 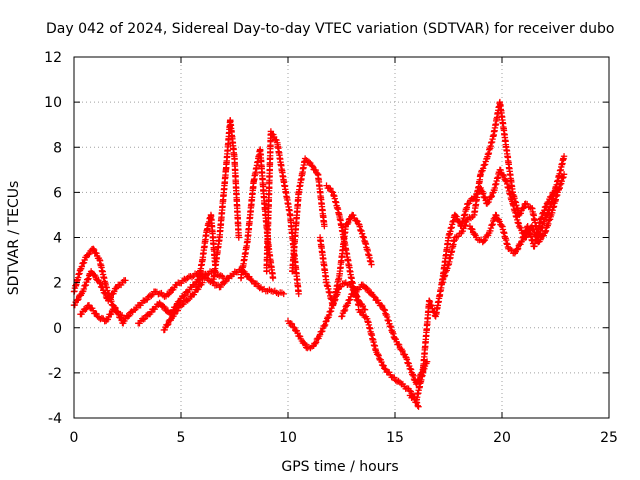 What do you see at coordinates (57, 193) in the screenshot?
I see `y-tick-label: 6` at bounding box center [57, 193].